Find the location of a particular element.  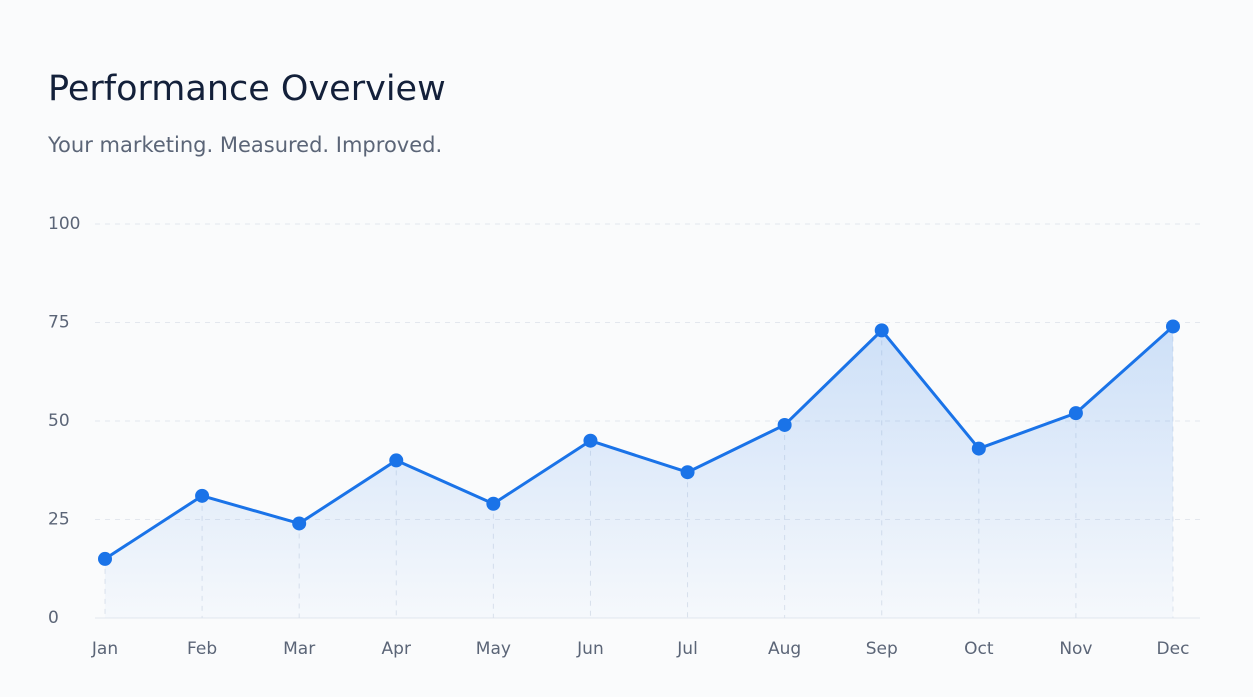

y-tick-label: 100 is located at coordinates (64, 224).